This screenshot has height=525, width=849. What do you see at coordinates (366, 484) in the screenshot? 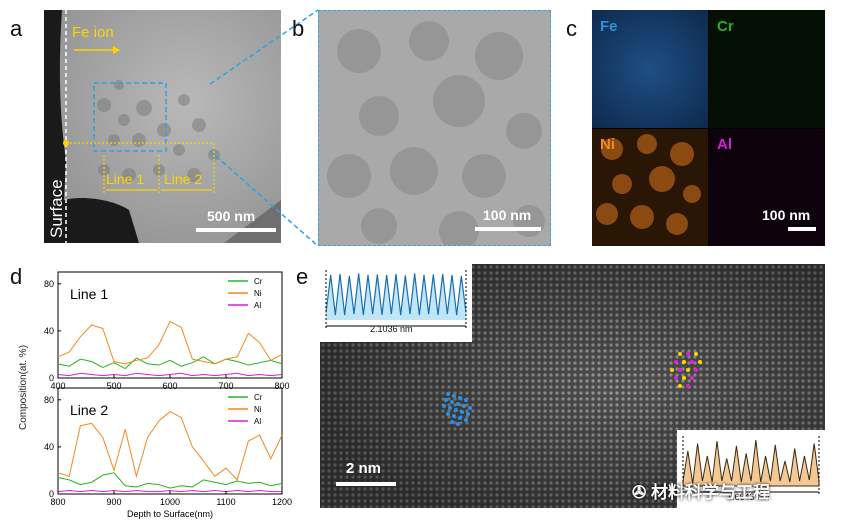
I see `panel-e-scale-bar` at bounding box center [366, 484].